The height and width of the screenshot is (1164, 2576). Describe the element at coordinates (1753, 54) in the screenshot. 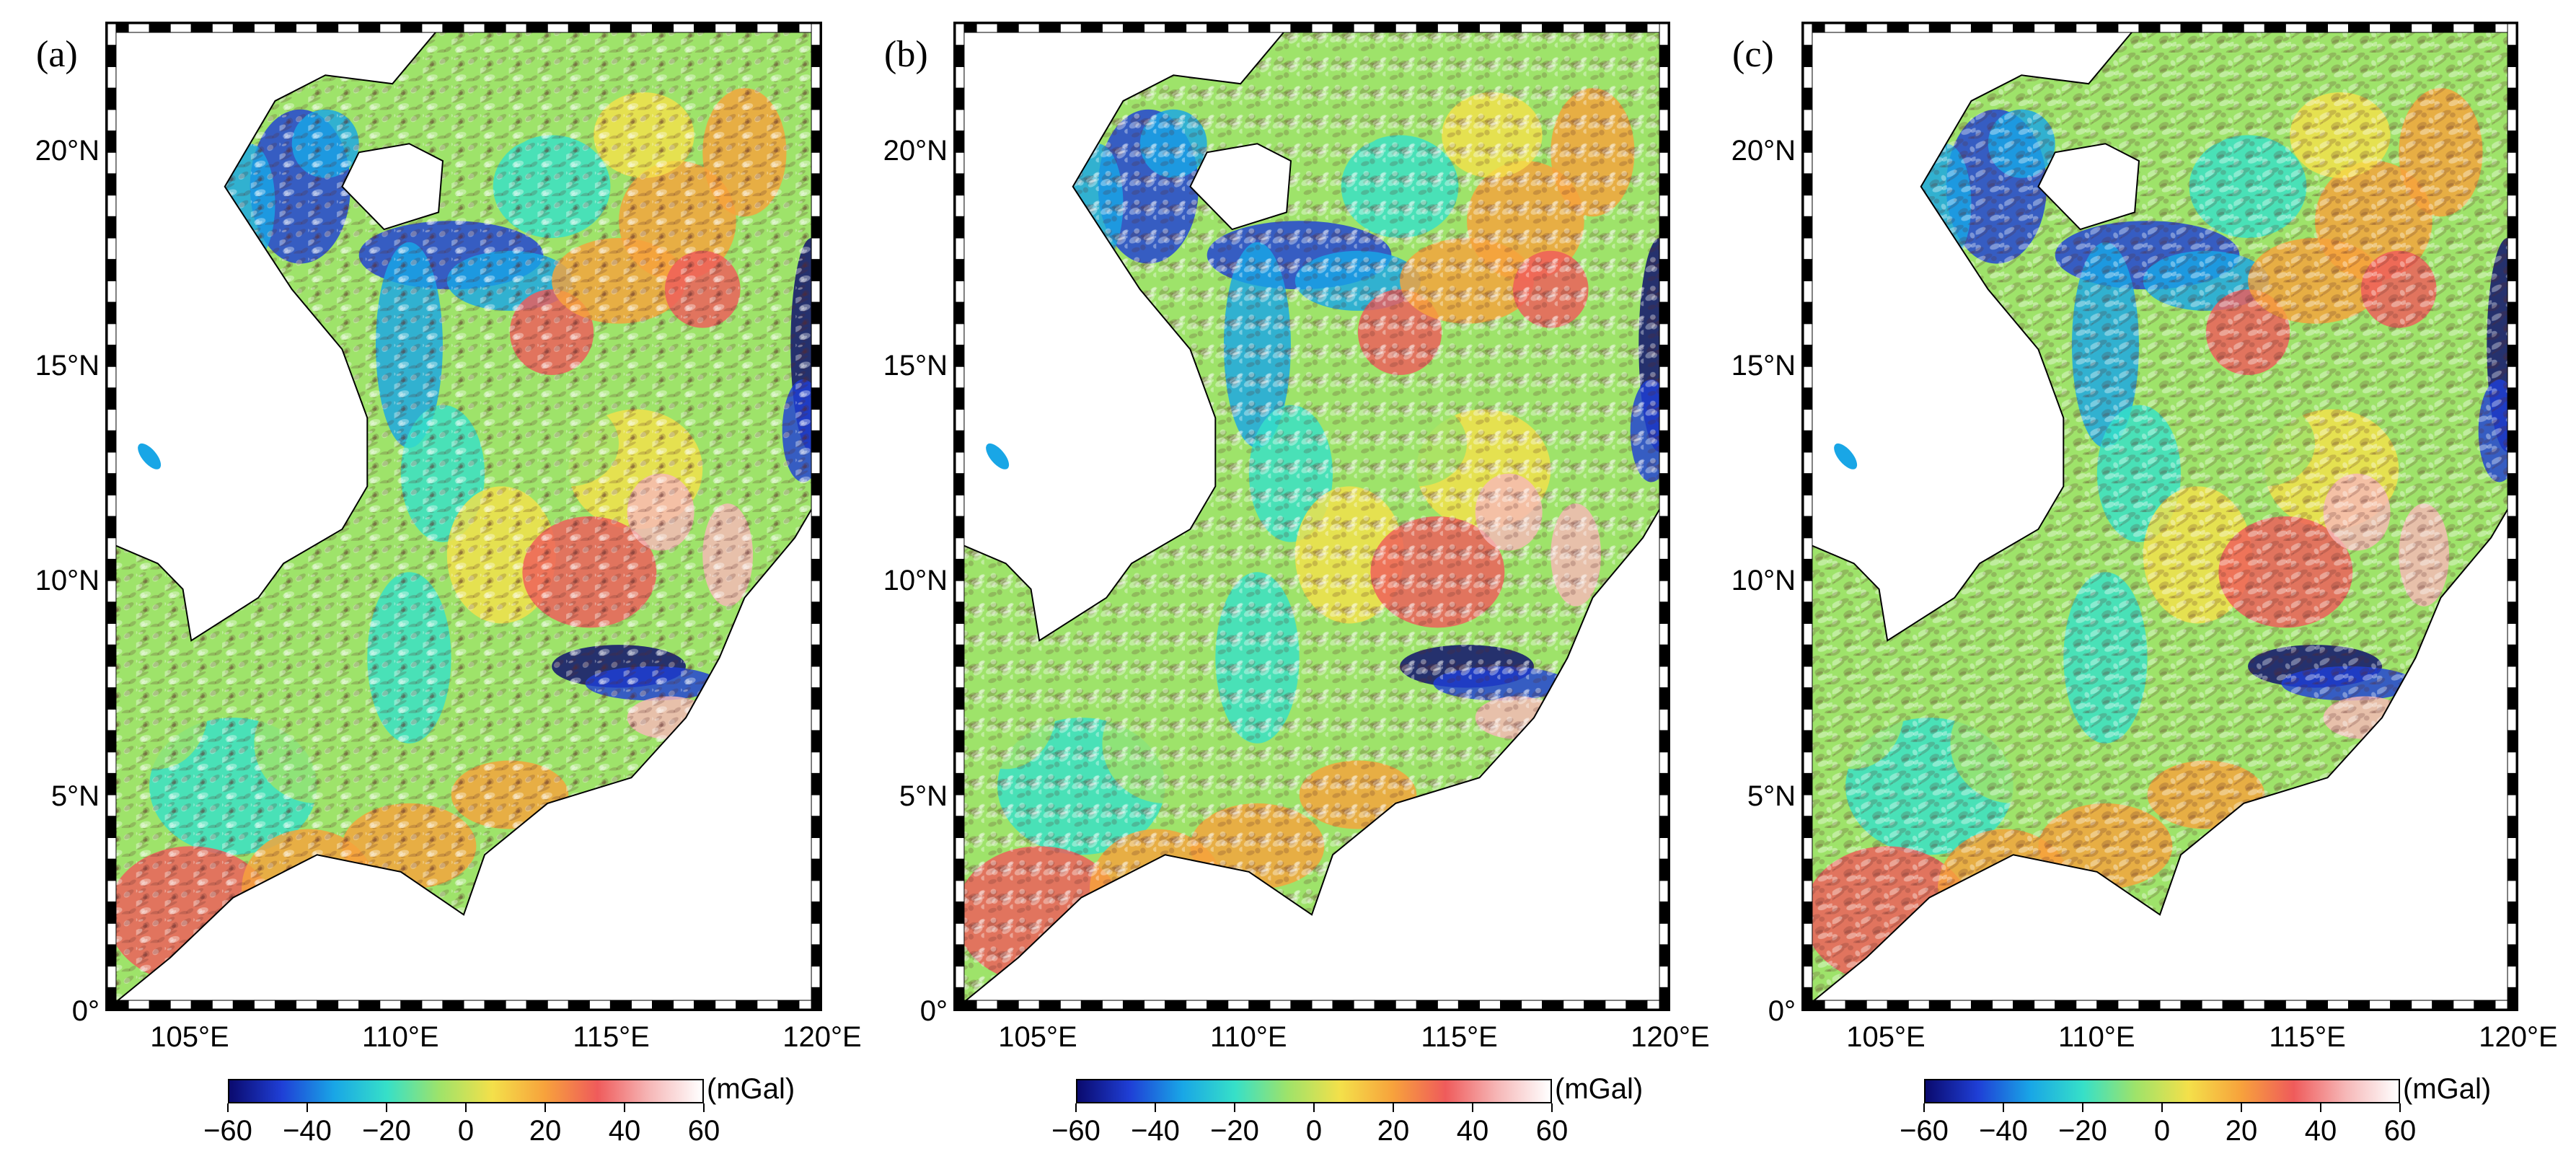

I see `panel-label: (c)` at that location.